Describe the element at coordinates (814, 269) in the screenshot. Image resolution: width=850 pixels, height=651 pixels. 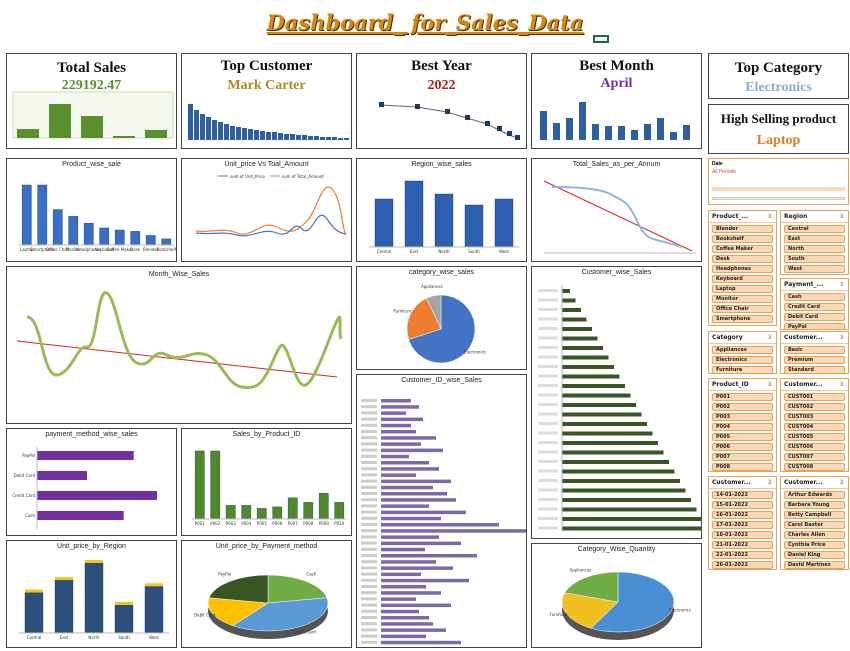
I see `slicer-item: West` at that location.